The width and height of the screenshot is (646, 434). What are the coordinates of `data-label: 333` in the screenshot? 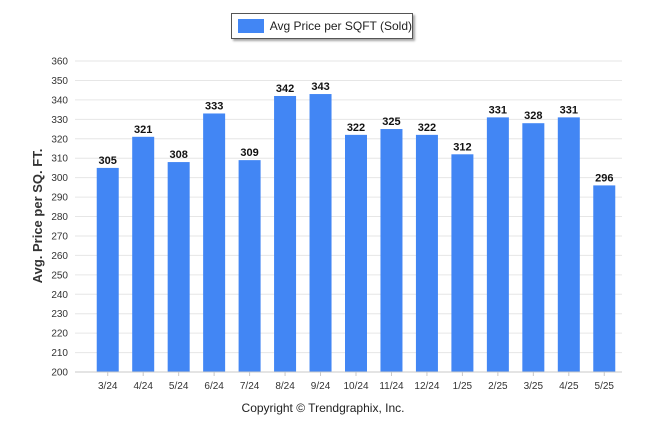 It's located at (214, 106).